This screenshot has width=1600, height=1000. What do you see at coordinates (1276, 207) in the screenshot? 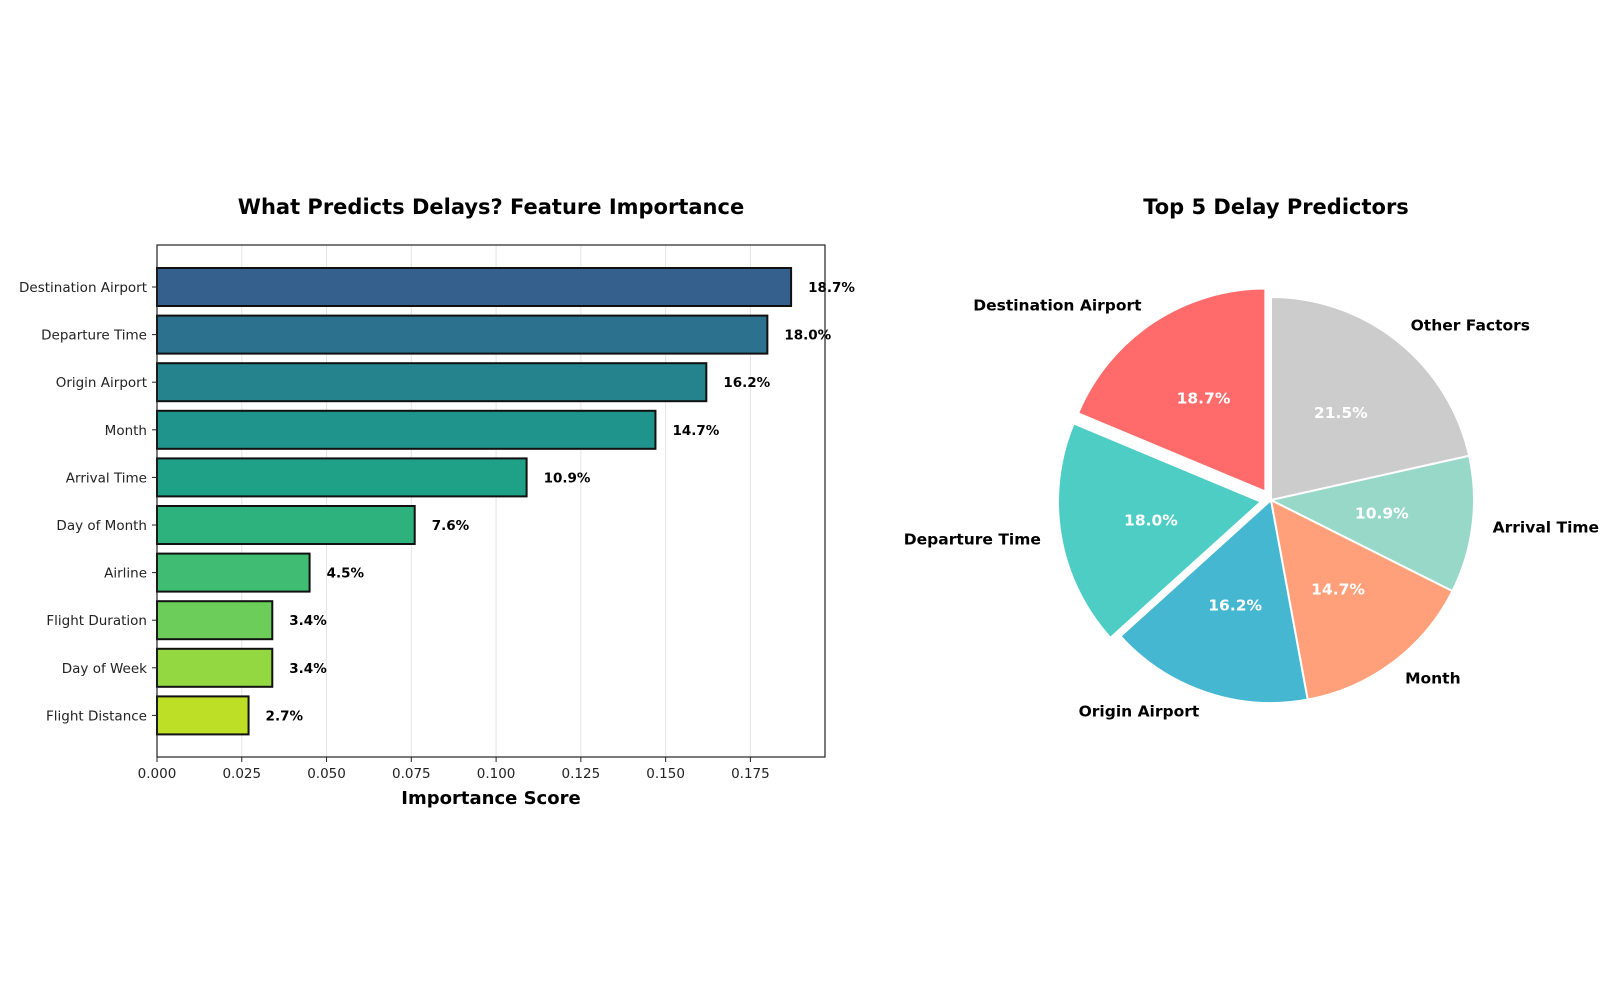
I see `pie-chart-title: Top 5 Delay Predictors` at bounding box center [1276, 207].